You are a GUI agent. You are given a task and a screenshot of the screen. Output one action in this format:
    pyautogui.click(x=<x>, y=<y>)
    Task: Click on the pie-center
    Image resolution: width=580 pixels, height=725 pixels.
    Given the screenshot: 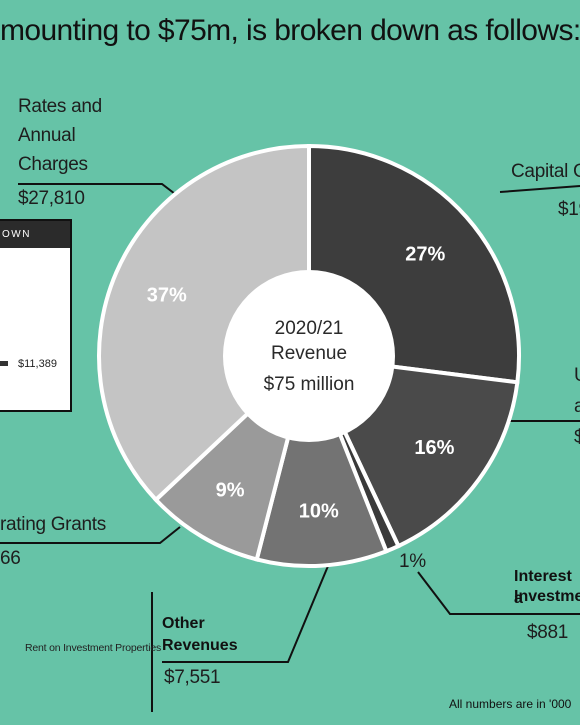 What is the action you would take?
    pyautogui.click(x=309, y=356)
    